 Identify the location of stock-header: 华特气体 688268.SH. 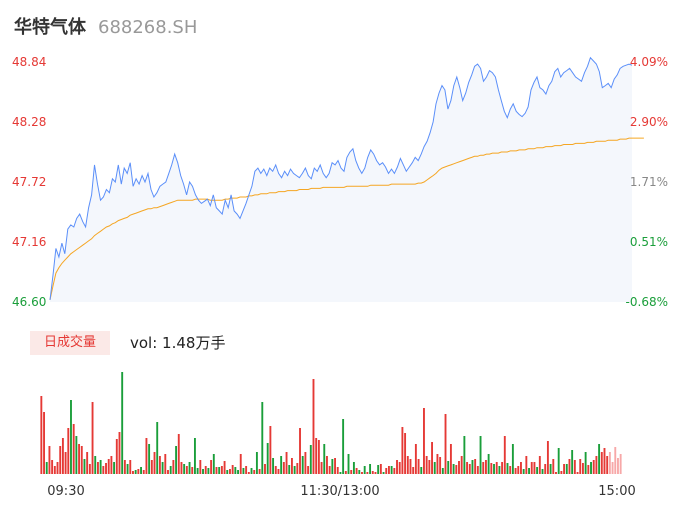
(105, 27).